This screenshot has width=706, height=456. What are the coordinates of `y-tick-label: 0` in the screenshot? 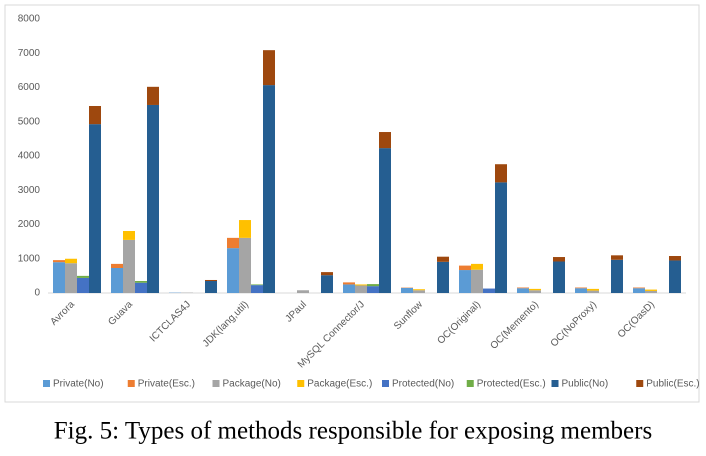 It's located at (37, 293).